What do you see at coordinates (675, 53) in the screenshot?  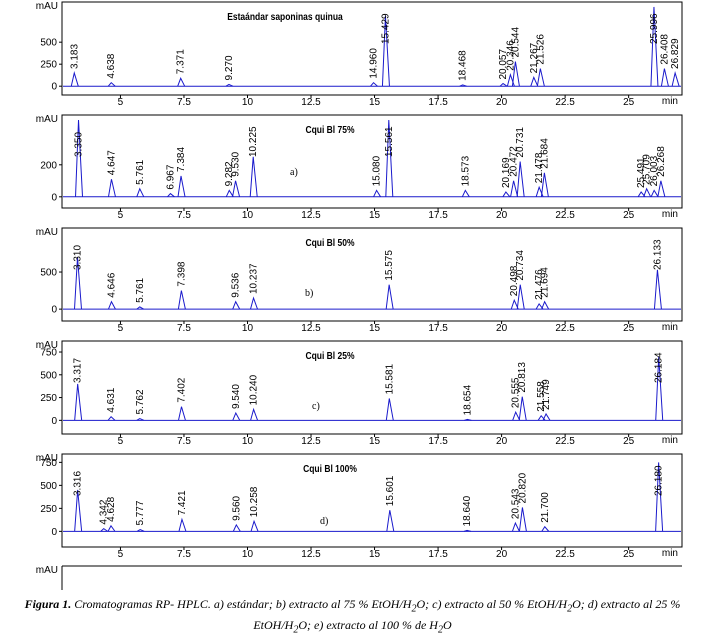 I see `peak-label: 26.829` at bounding box center [675, 53].